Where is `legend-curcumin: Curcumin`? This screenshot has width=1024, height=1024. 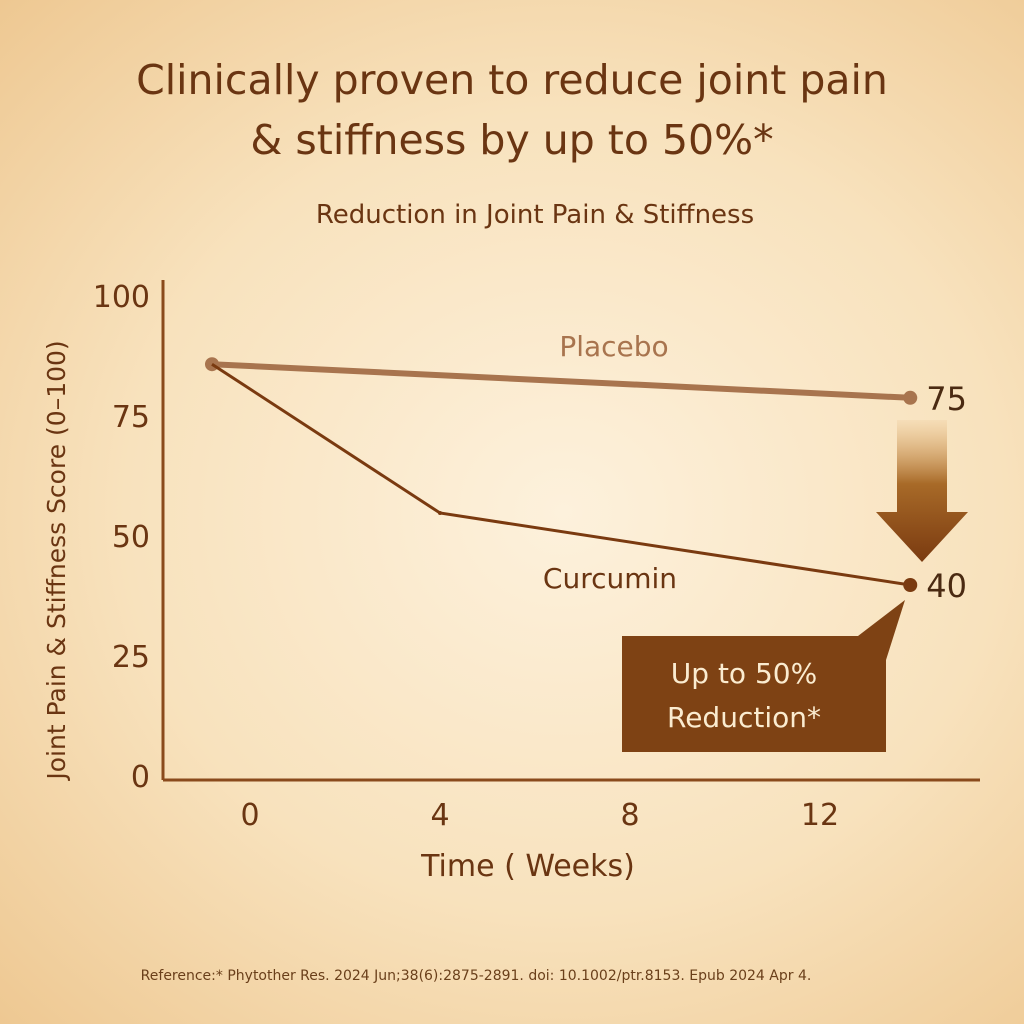
legend-curcumin: Curcumin is located at coordinates (610, 578).